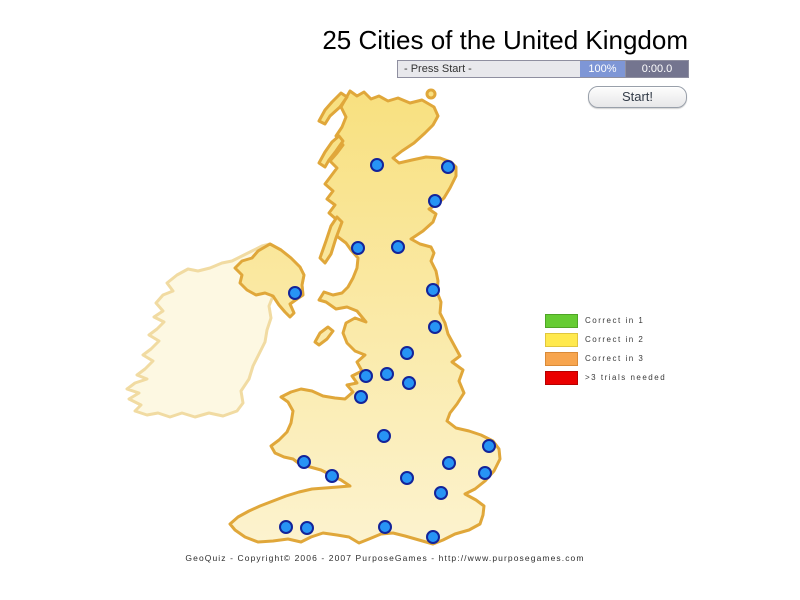  I want to click on legend-label: Correct in 3, so click(615, 358).